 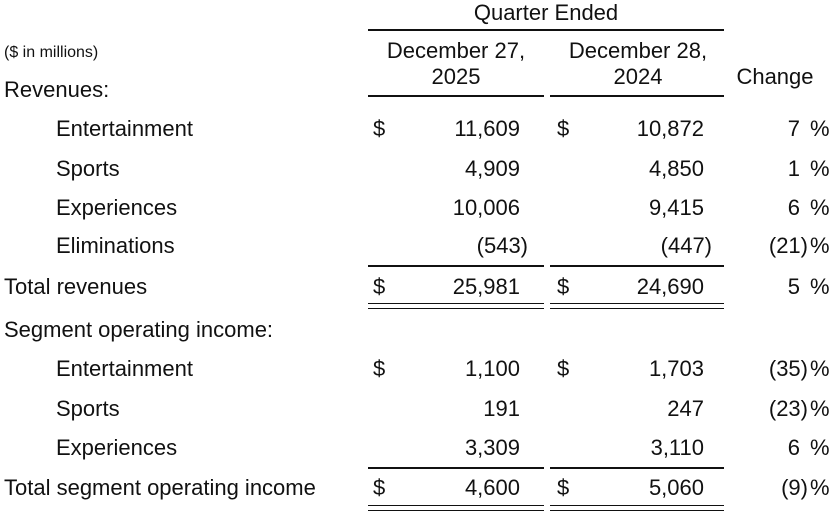 What do you see at coordinates (492, 168) in the screenshot?
I see `value-2025: 4,909` at bounding box center [492, 168].